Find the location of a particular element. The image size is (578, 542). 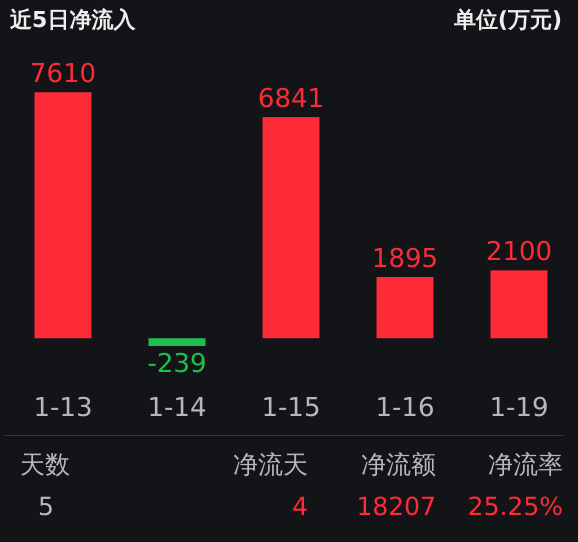

x-tick-label: 1-14 is located at coordinates (177, 408).